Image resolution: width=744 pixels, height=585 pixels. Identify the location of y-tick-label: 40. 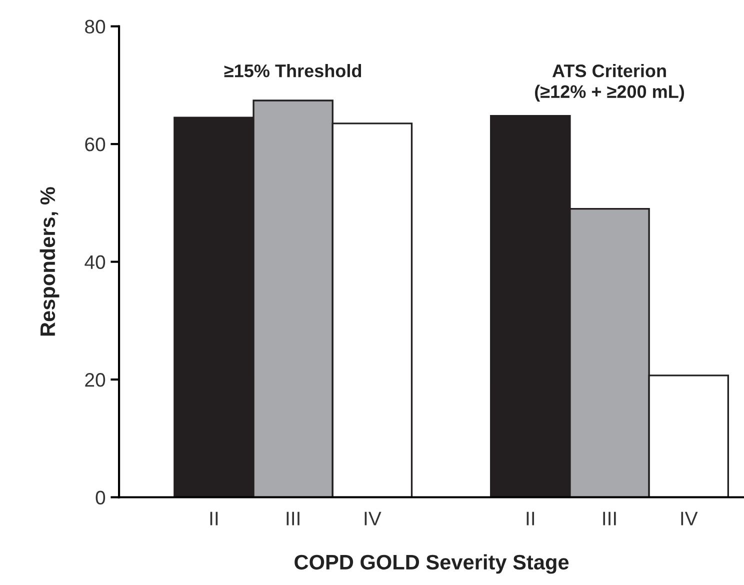
(95, 262).